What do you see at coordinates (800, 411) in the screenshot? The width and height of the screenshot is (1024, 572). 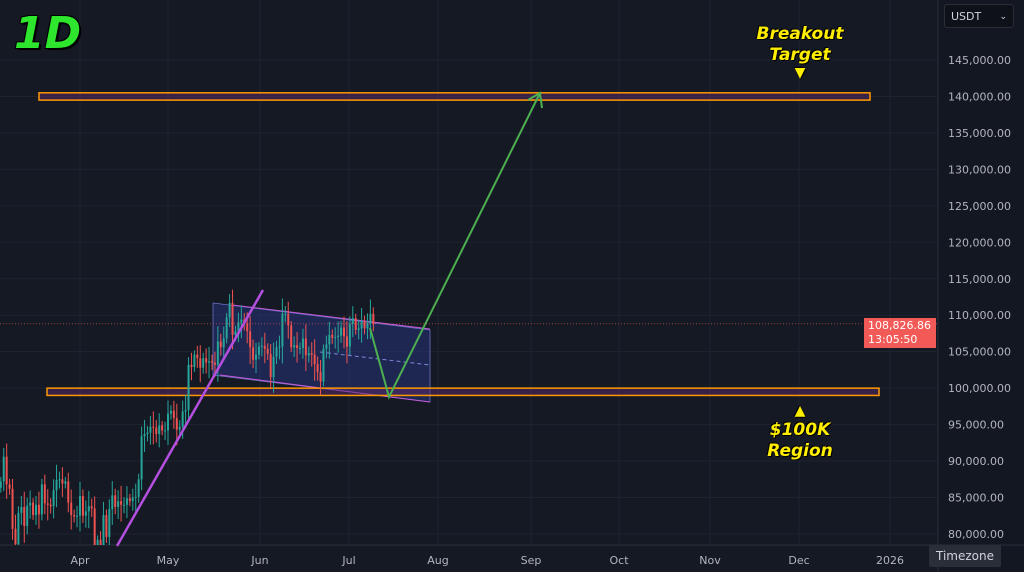 I see `arrow-up-icon: ▲` at bounding box center [800, 411].